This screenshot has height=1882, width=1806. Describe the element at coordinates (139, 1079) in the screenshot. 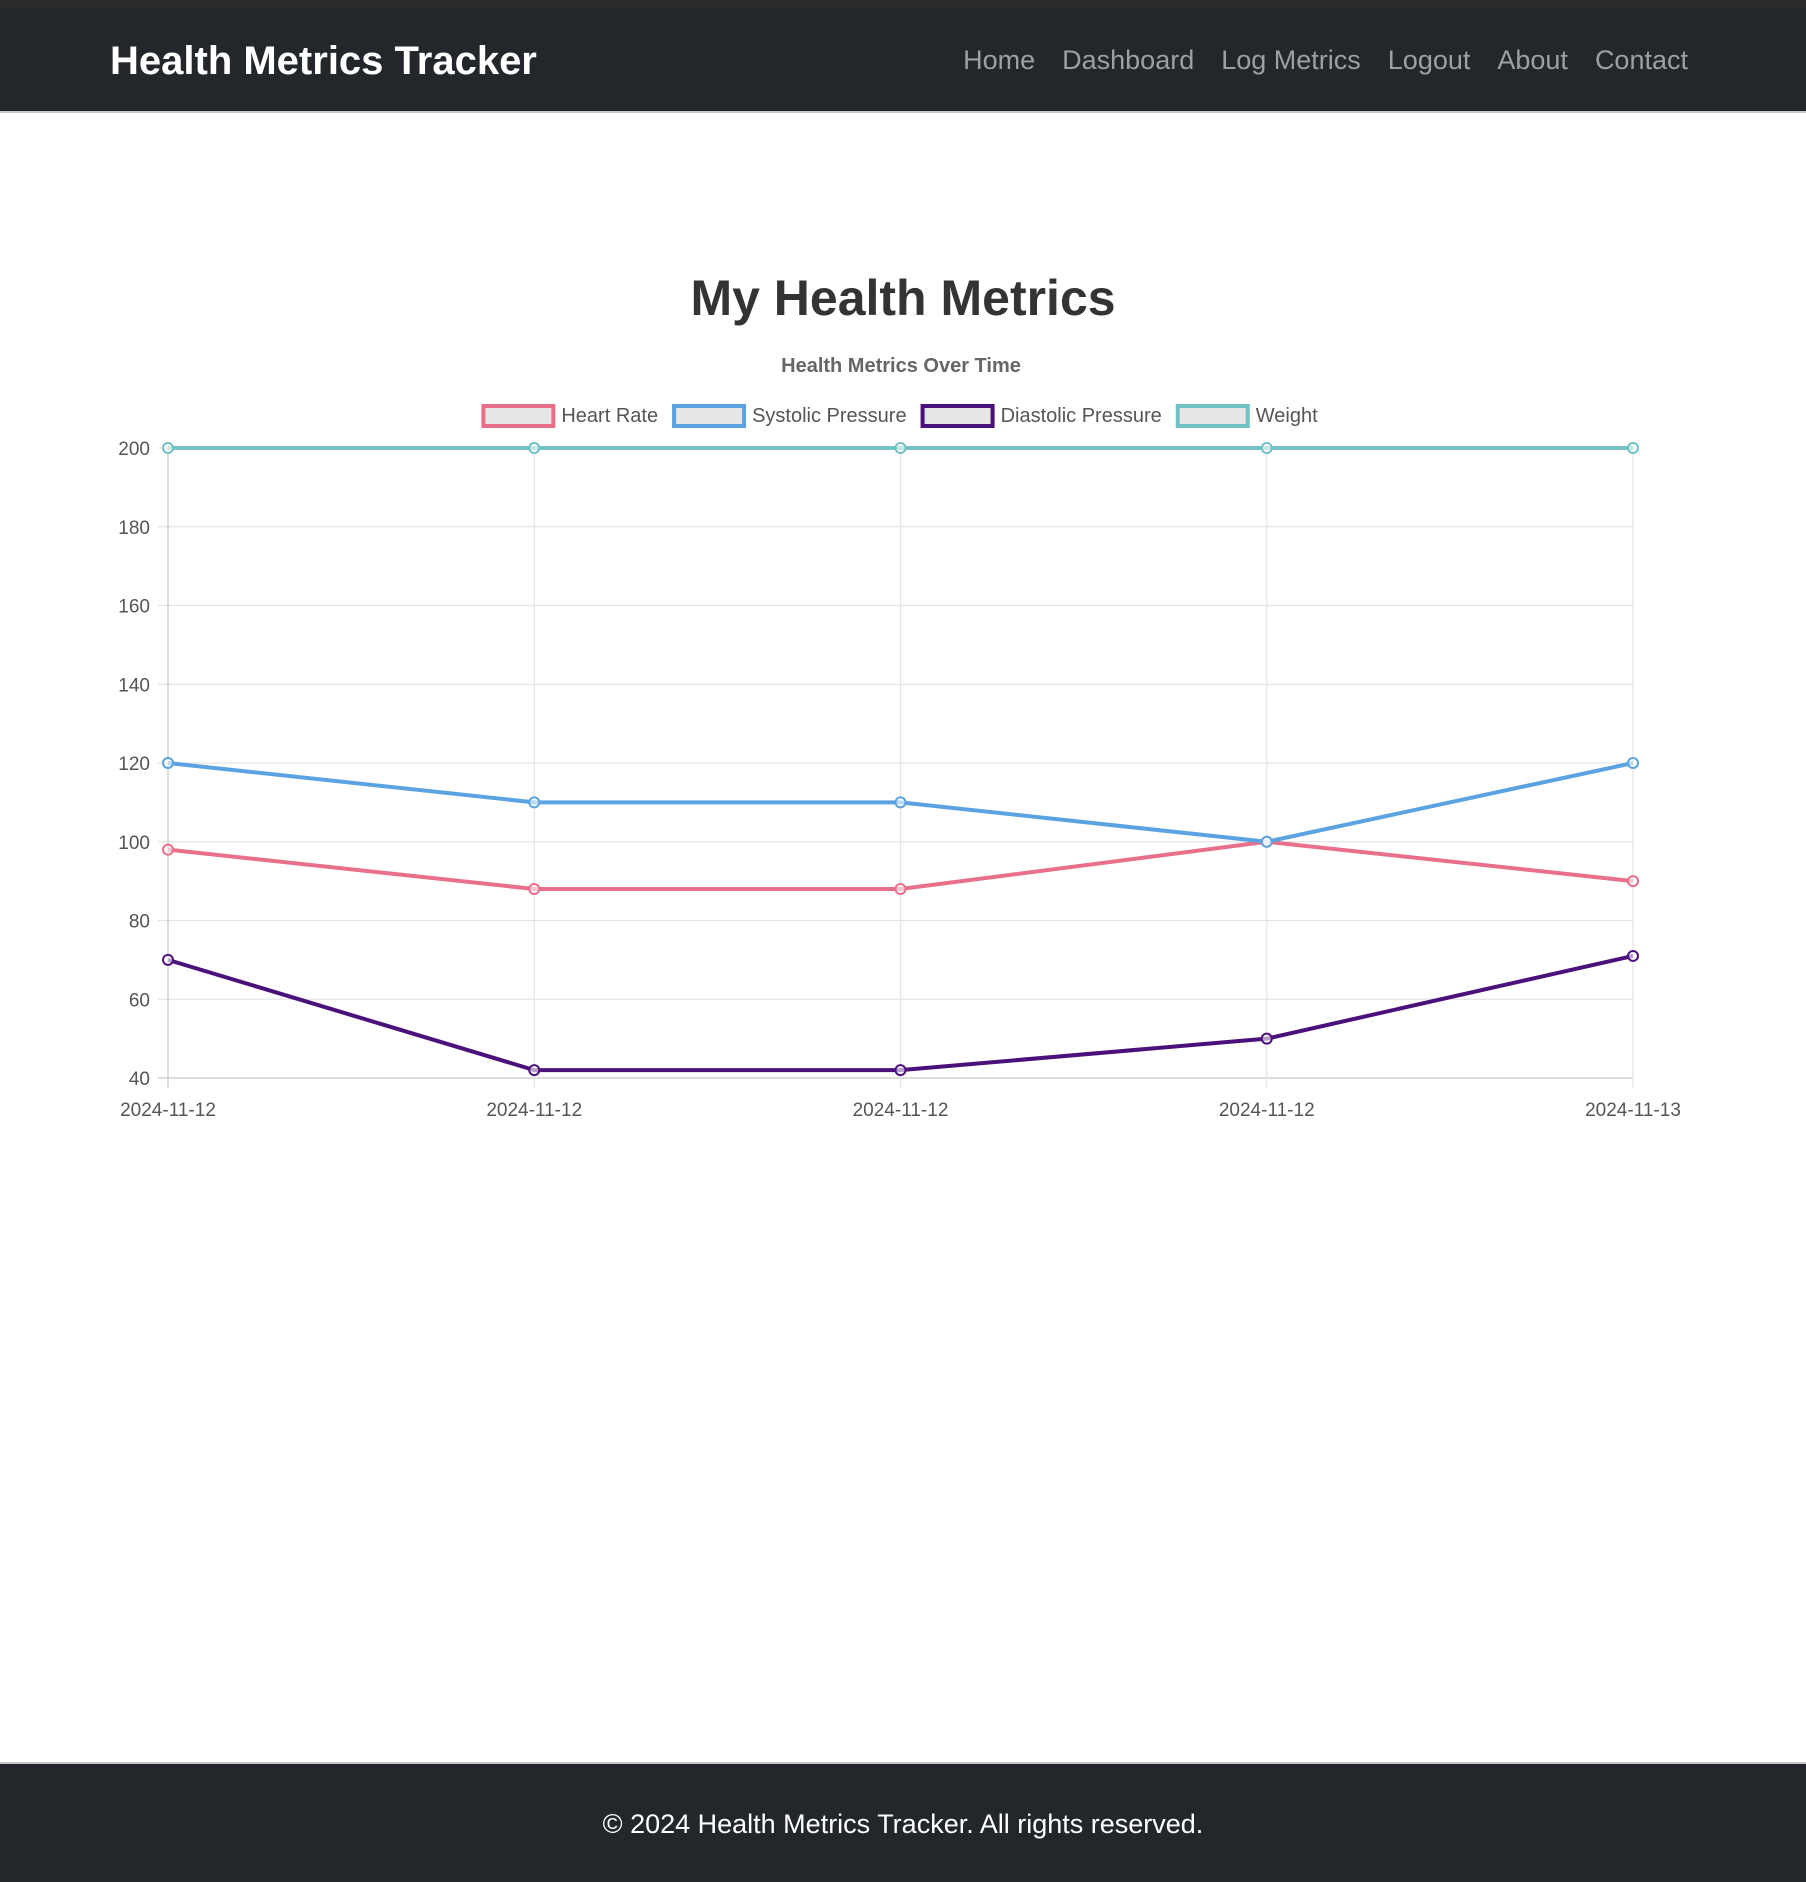

I see `y-tick-label: 40` at that location.